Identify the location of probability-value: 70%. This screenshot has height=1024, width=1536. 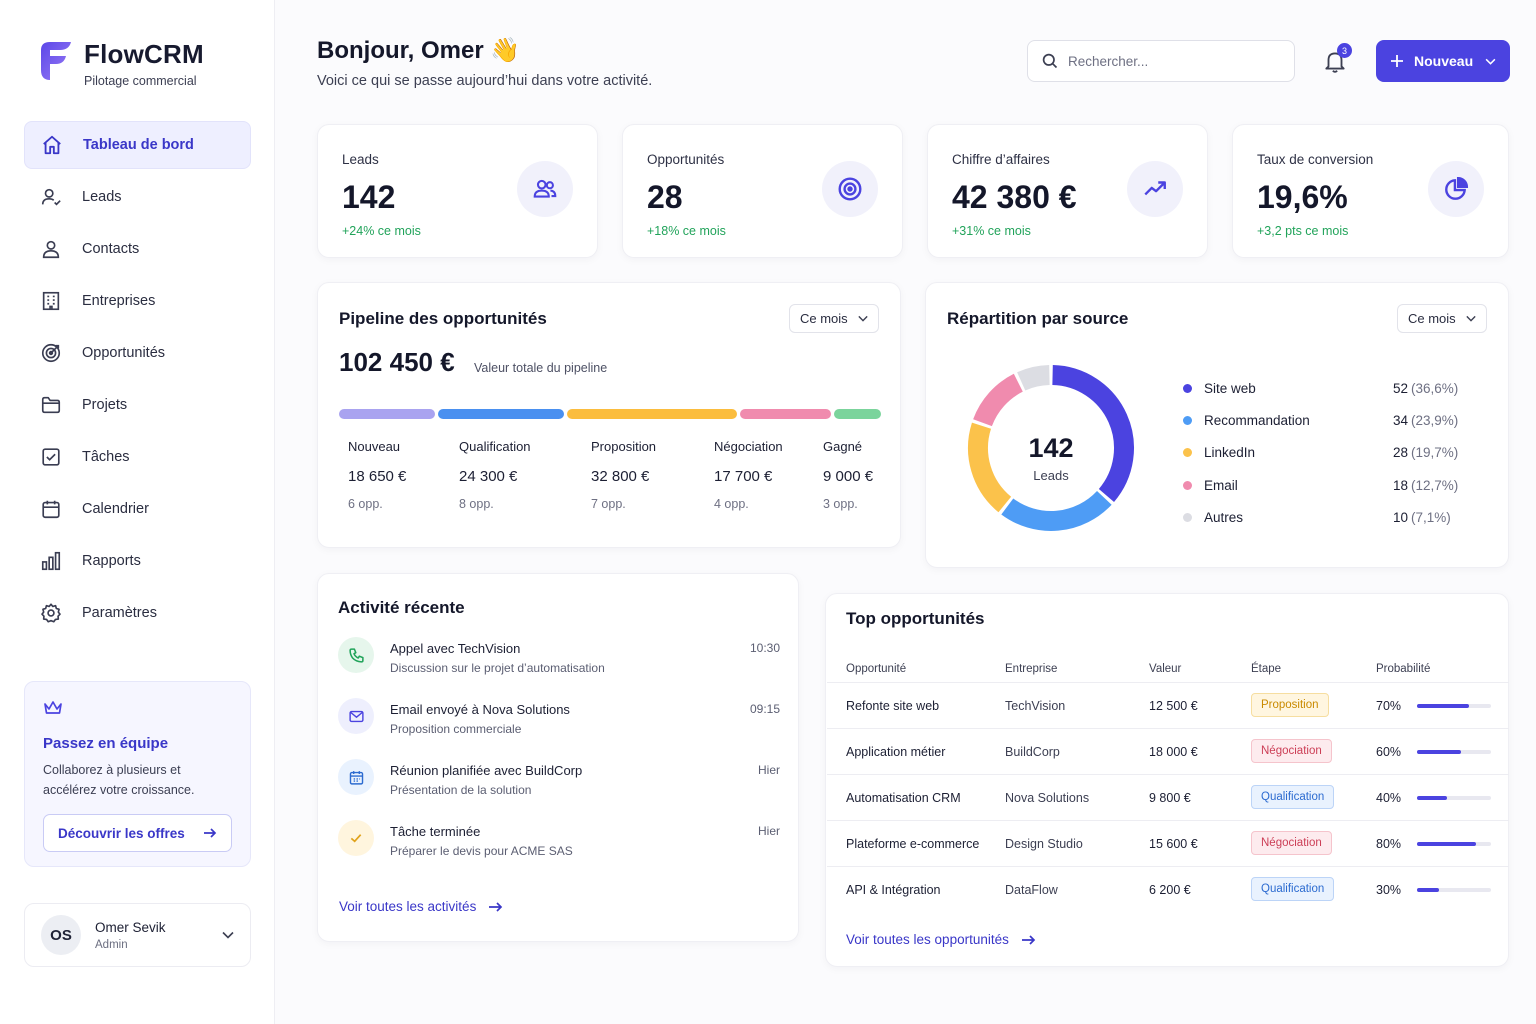
(1389, 706).